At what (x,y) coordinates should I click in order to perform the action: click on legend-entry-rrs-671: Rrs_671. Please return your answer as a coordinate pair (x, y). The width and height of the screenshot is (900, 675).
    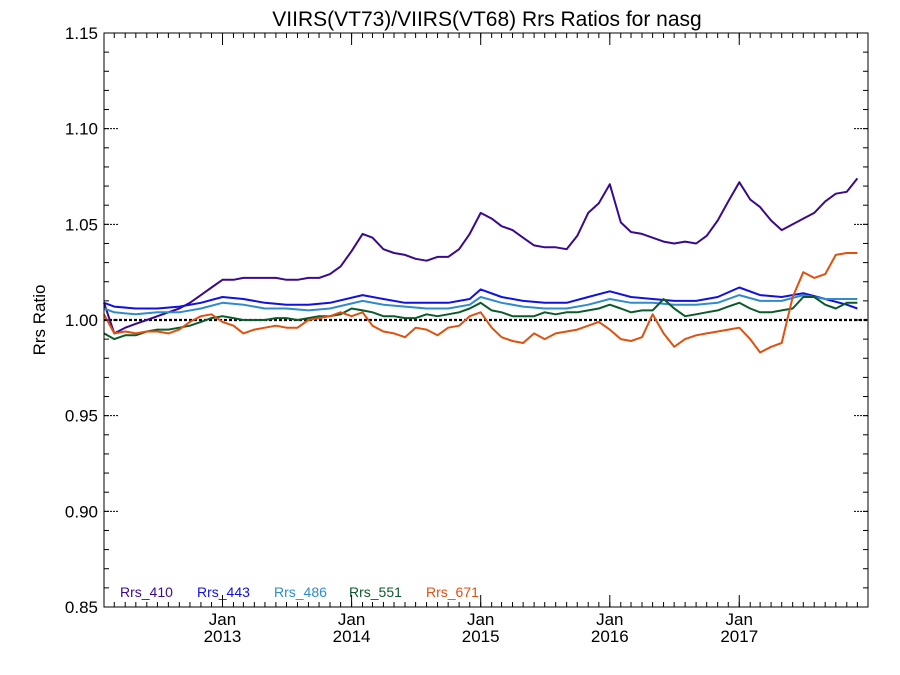
    Looking at the image, I should click on (452, 592).